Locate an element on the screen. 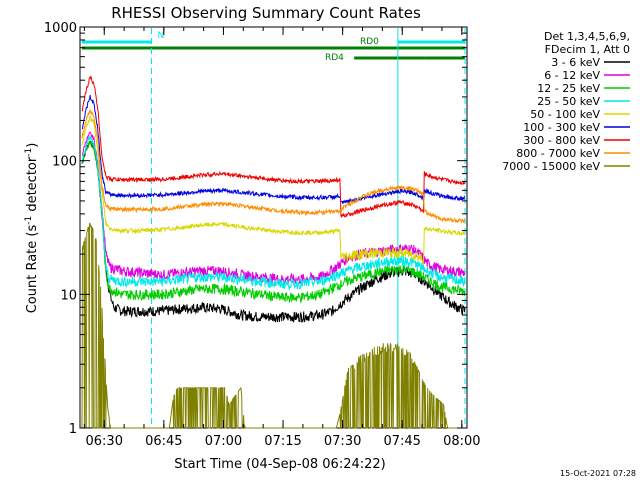  annotation-label: RD0 is located at coordinates (369, 42).